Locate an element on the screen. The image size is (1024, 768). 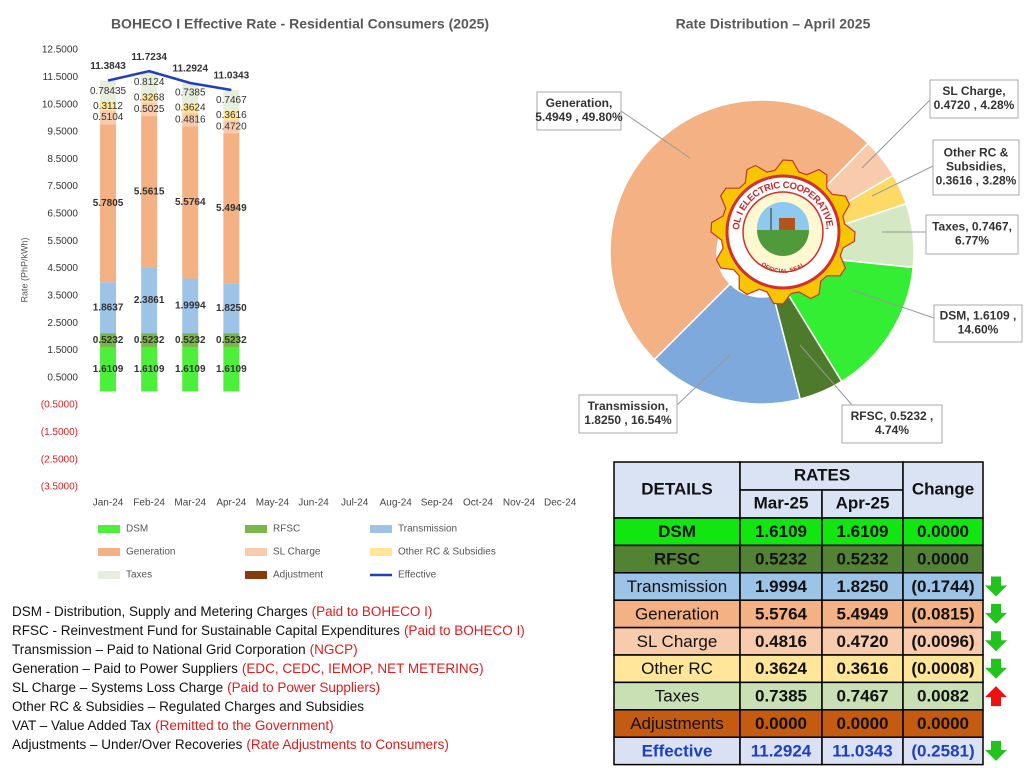
data-label: 2.3861 is located at coordinates (149, 300).